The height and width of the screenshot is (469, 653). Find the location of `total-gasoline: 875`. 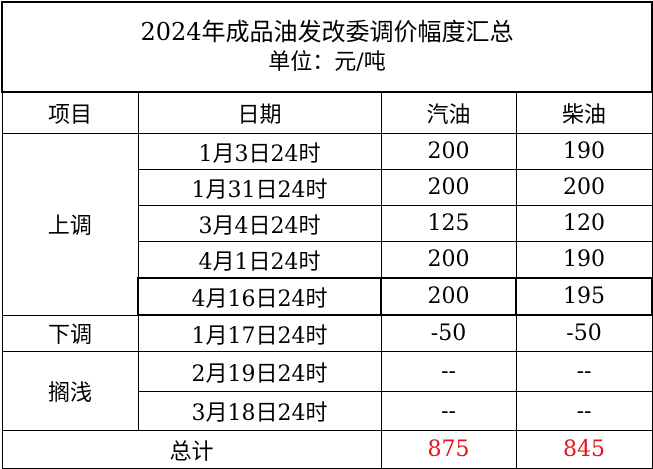

total-gasoline: 875 is located at coordinates (448, 449).